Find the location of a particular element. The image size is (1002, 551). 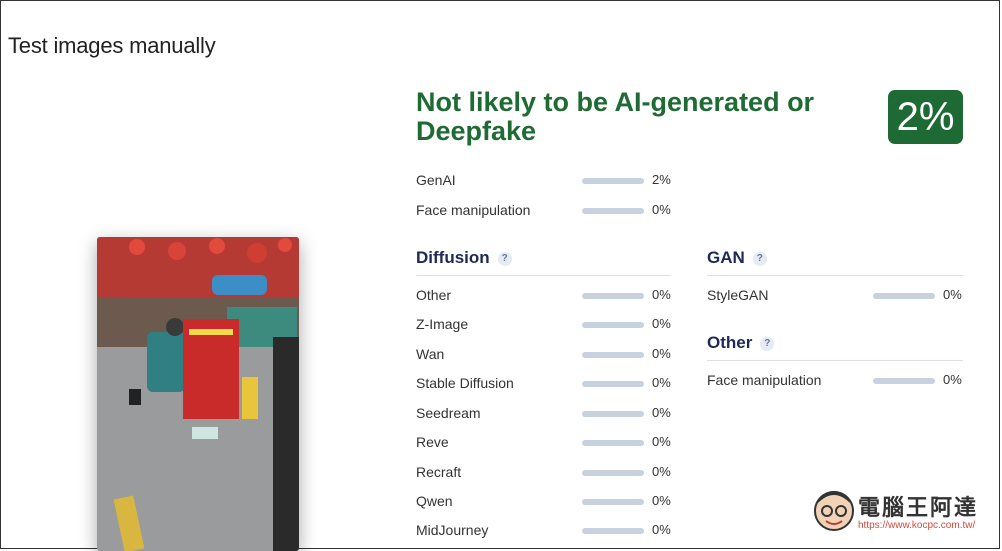

list-item: Recraft 0% is located at coordinates (546, 474).